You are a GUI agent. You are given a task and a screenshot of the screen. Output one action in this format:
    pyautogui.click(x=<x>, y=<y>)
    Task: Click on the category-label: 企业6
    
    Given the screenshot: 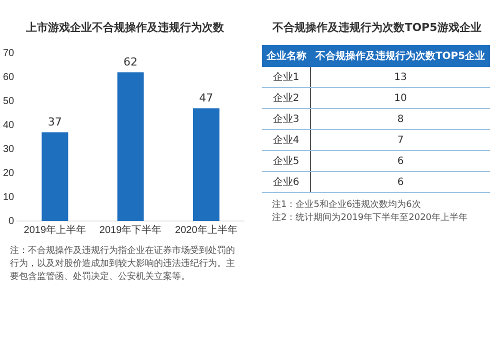 What is the action you would take?
    pyautogui.click(x=286, y=182)
    